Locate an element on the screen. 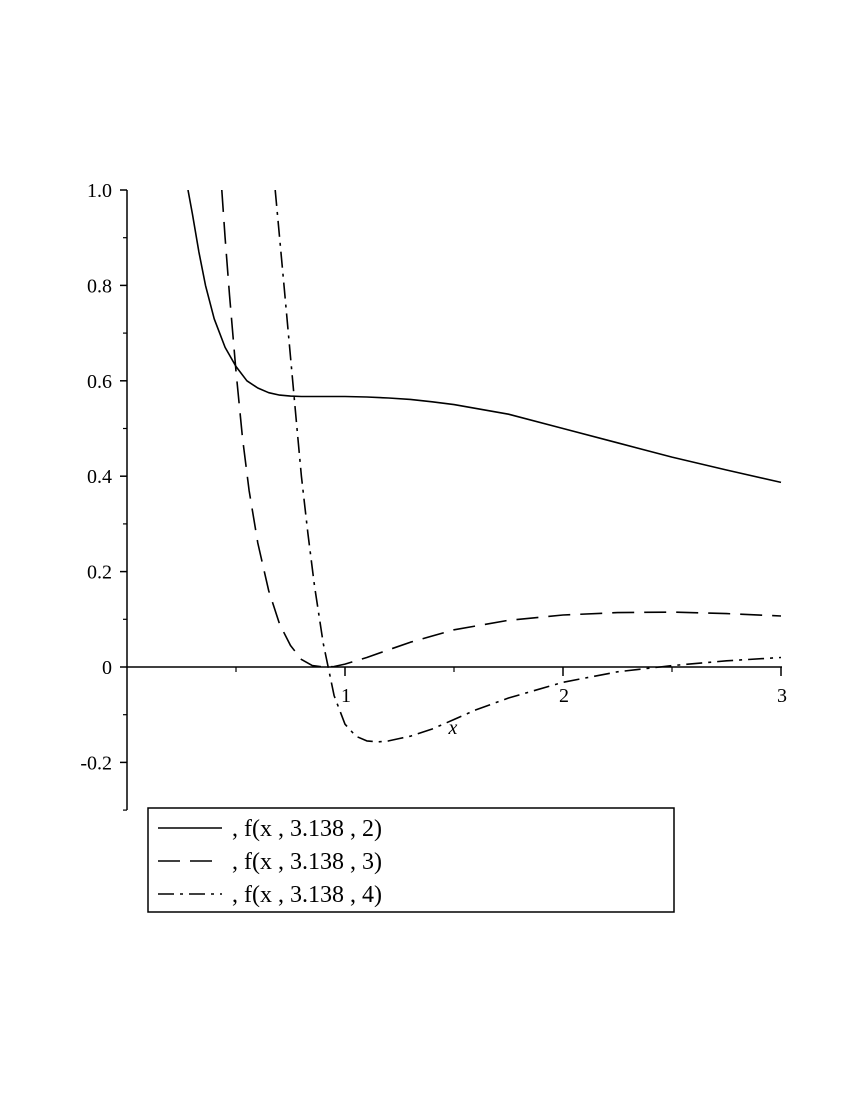 The width and height of the screenshot is (850, 1100). x-axis-label: x is located at coordinates (453, 728).